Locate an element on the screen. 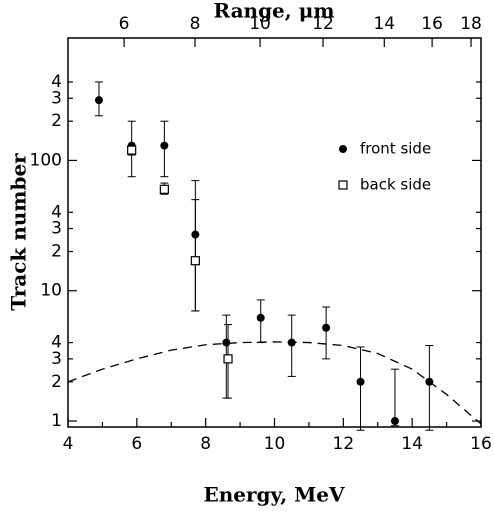  y-tick-label: 1 is located at coordinates (56, 421).